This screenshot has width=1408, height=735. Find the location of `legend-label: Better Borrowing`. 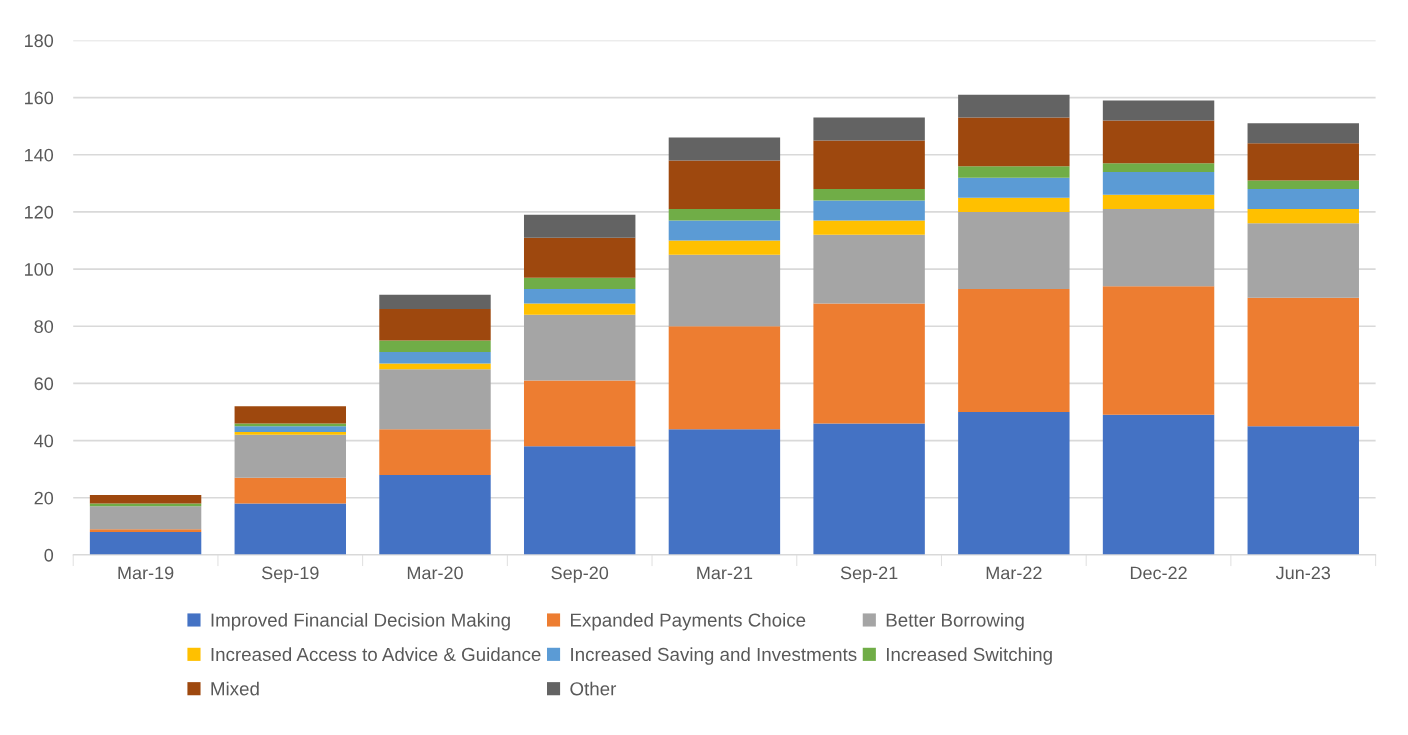

legend-label: Better Borrowing is located at coordinates (955, 621).